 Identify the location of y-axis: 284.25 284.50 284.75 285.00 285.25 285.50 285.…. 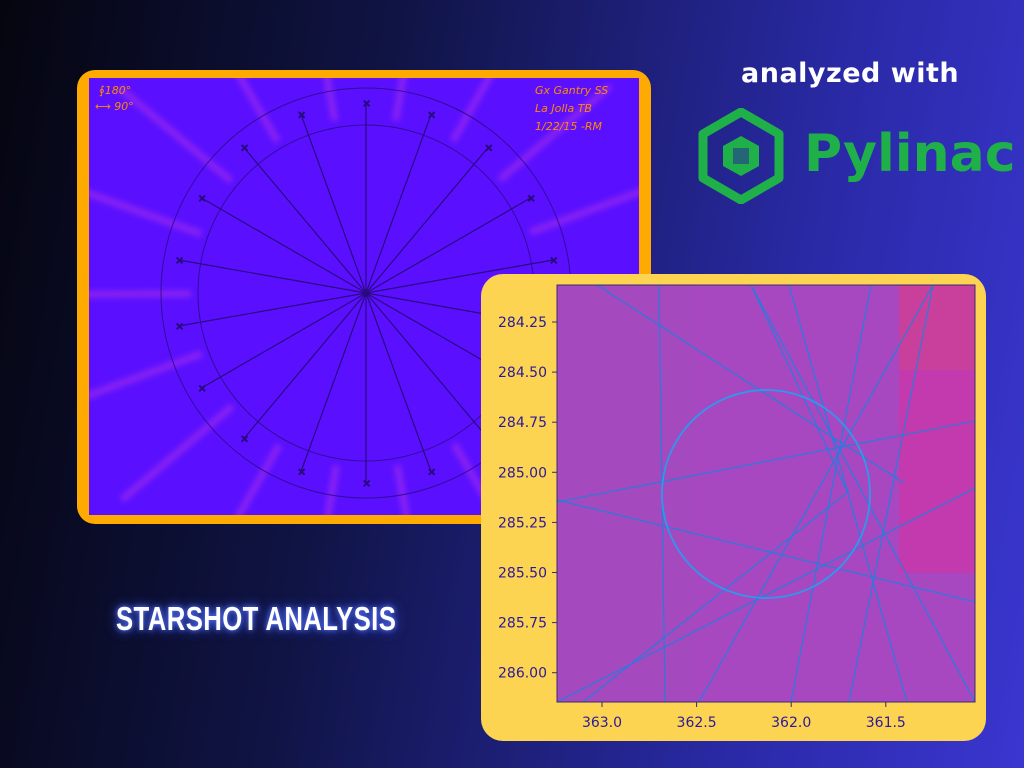
(527, 498).